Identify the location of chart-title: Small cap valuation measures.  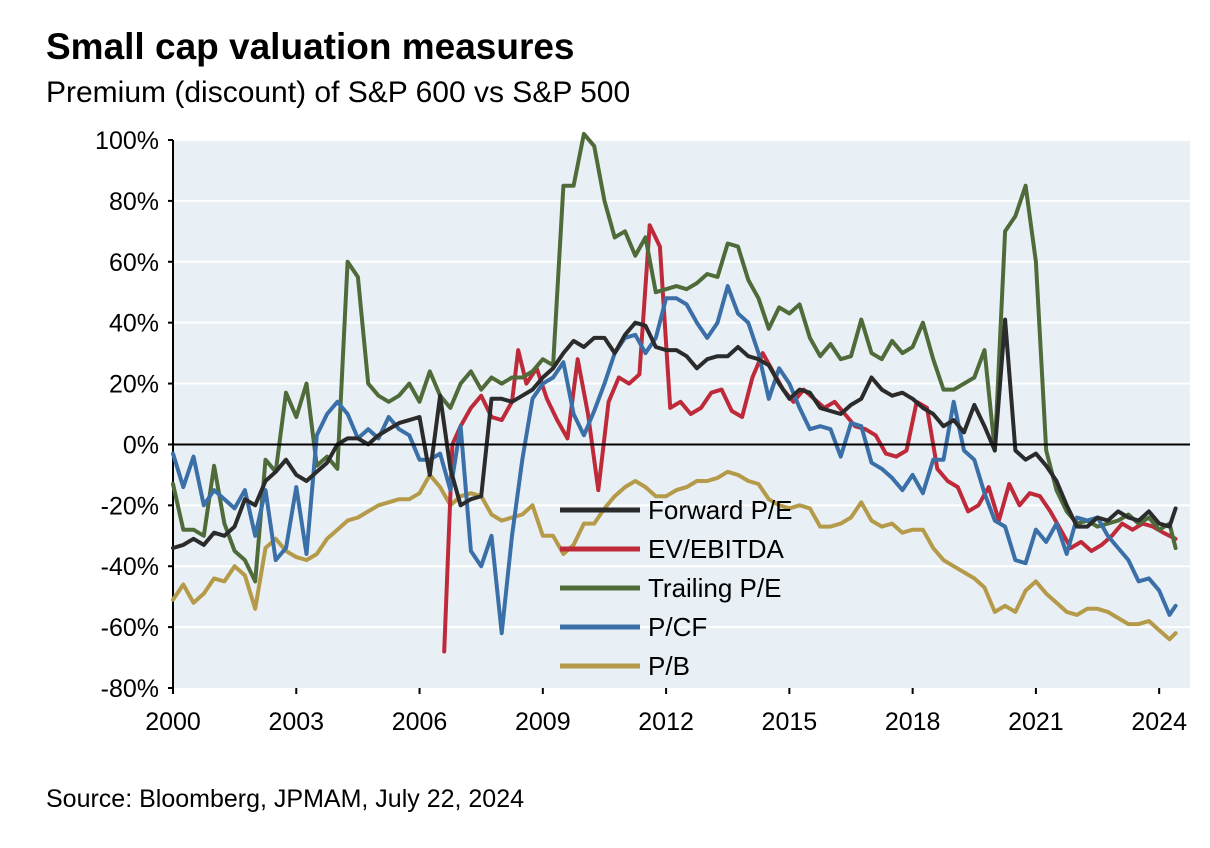
(310, 46).